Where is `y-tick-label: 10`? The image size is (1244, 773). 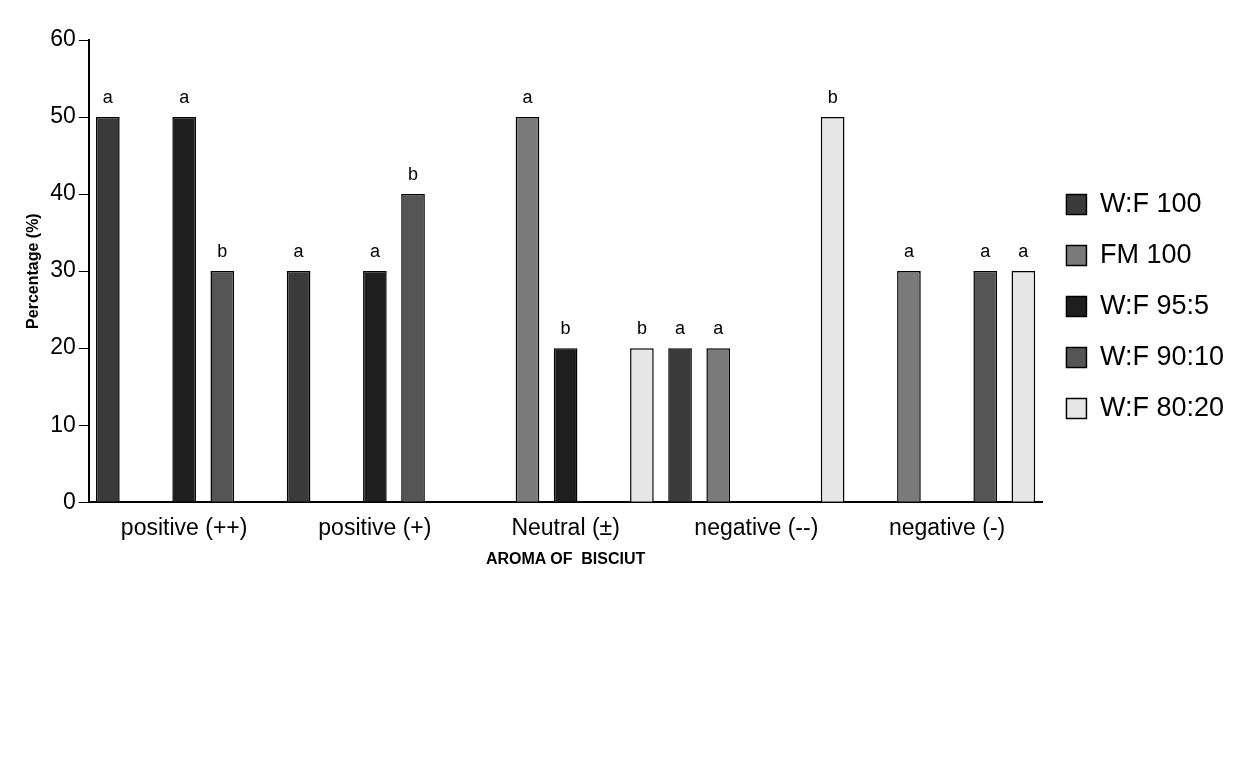 y-tick-label: 10 is located at coordinates (63, 423).